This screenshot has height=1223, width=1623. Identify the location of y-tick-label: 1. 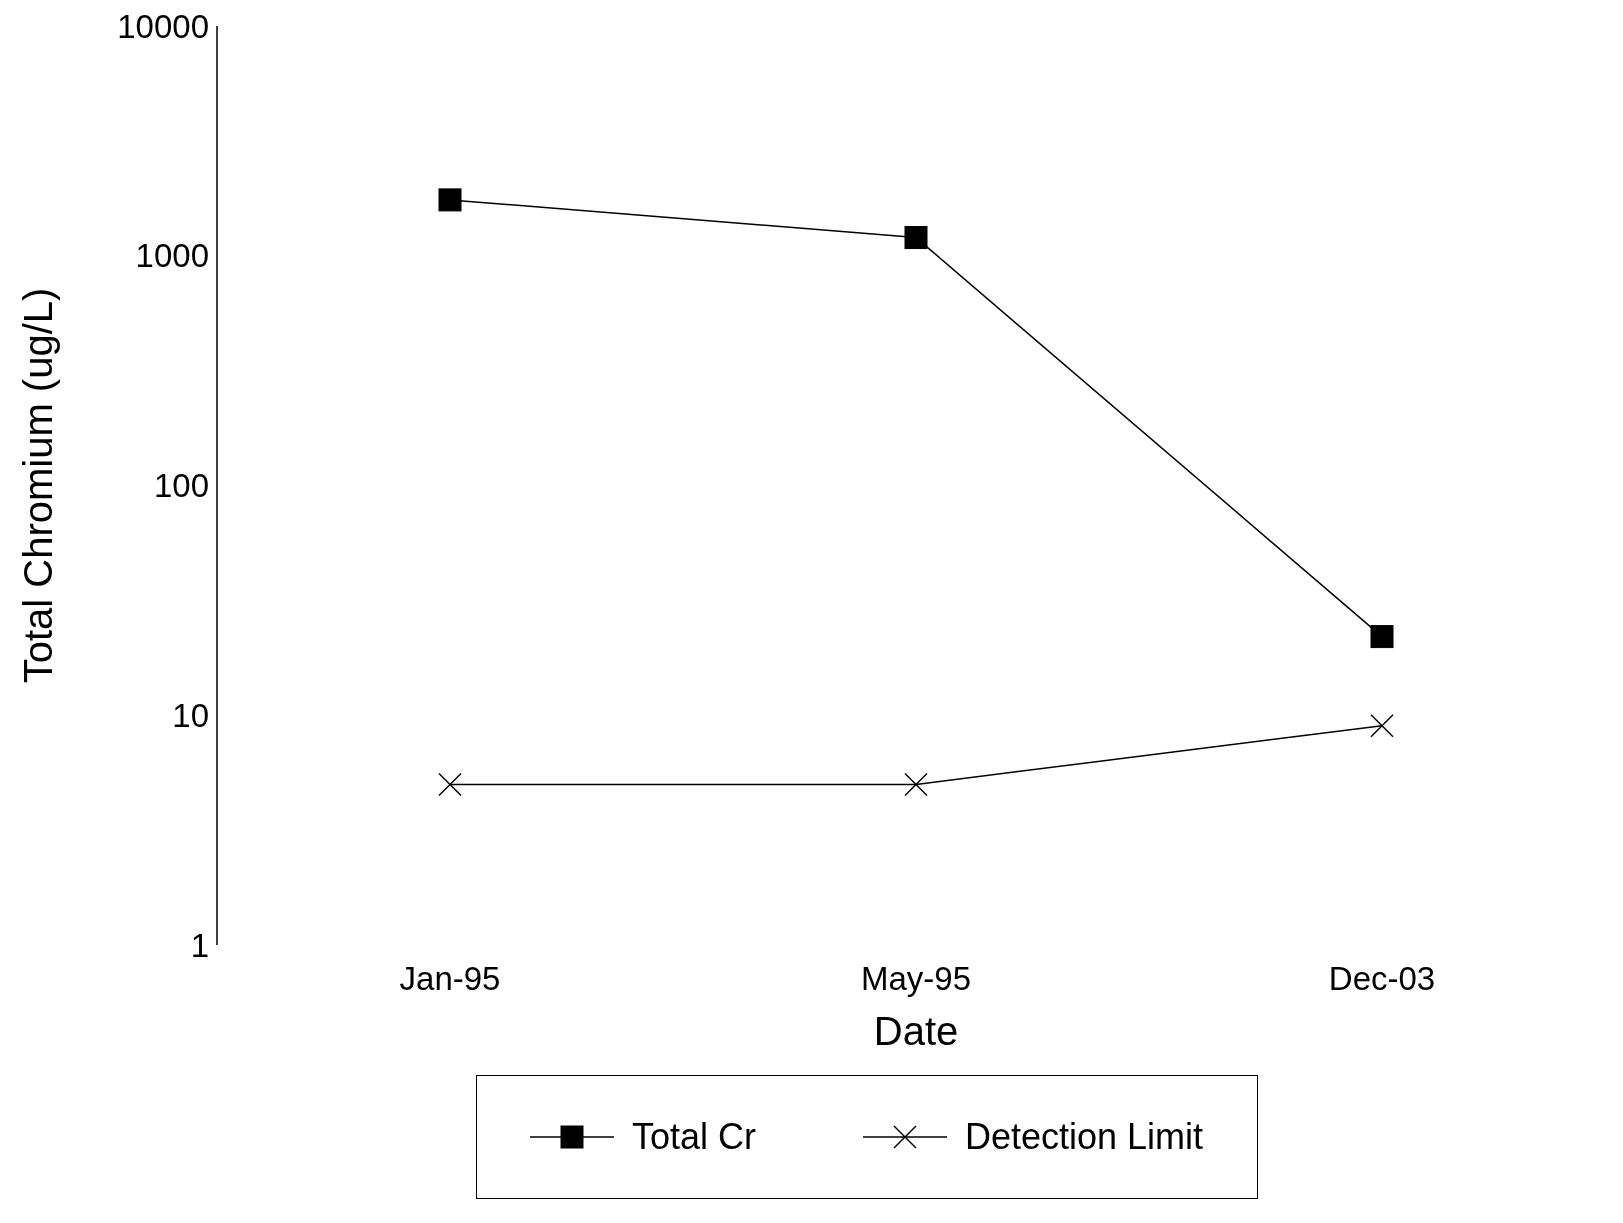
(199, 945).